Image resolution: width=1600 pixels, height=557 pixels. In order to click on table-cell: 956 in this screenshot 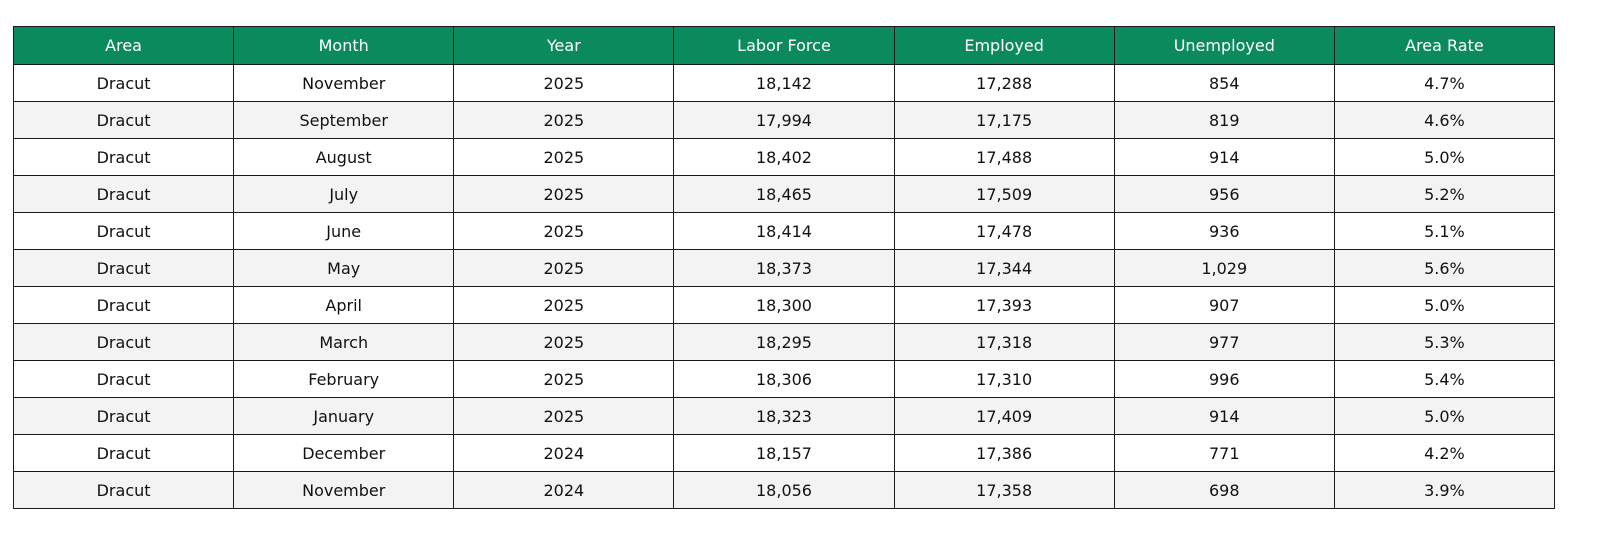, I will do `click(1224, 194)`.